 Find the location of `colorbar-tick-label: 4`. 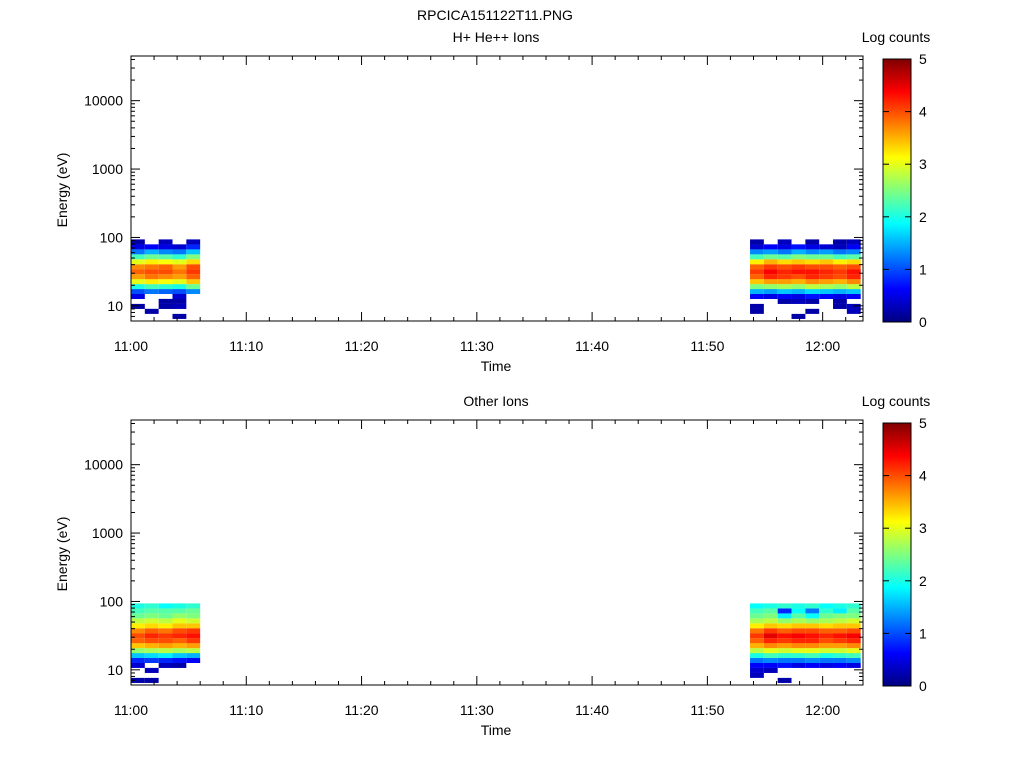

colorbar-tick-label: 4 is located at coordinates (923, 112).